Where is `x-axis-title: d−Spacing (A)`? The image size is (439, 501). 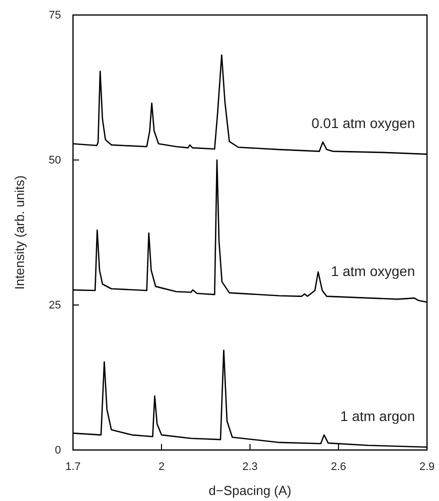 x-axis-title: d−Spacing (A) is located at coordinates (250, 490).